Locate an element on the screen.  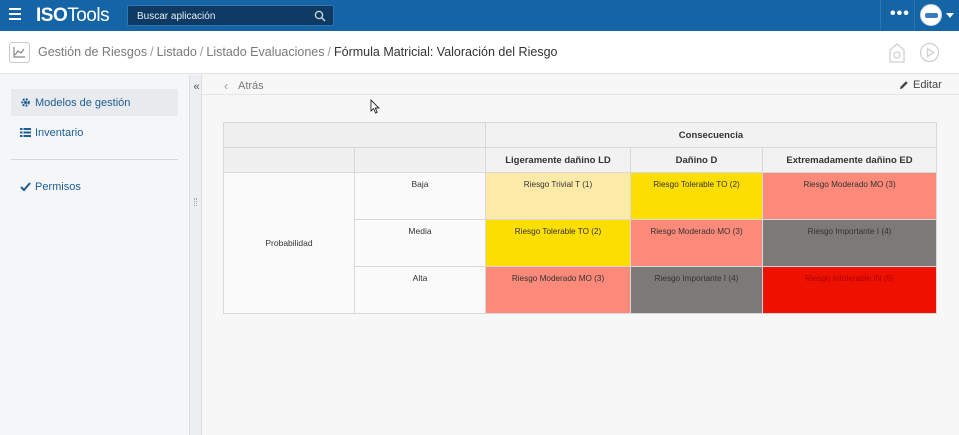
column-header: Extremadamente dañino ED is located at coordinates (849, 160).